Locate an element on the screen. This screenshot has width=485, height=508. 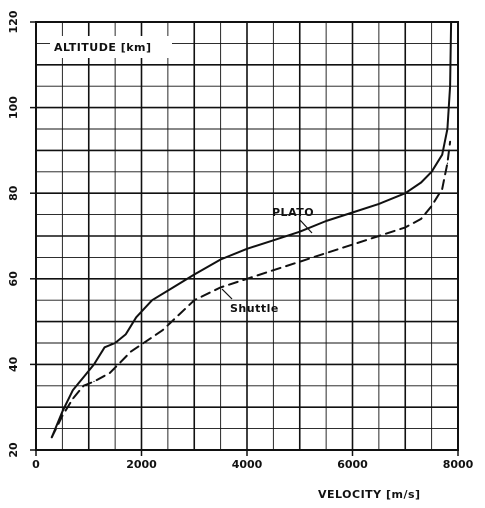
y-tick-label: 20 is located at coordinates (13, 450).